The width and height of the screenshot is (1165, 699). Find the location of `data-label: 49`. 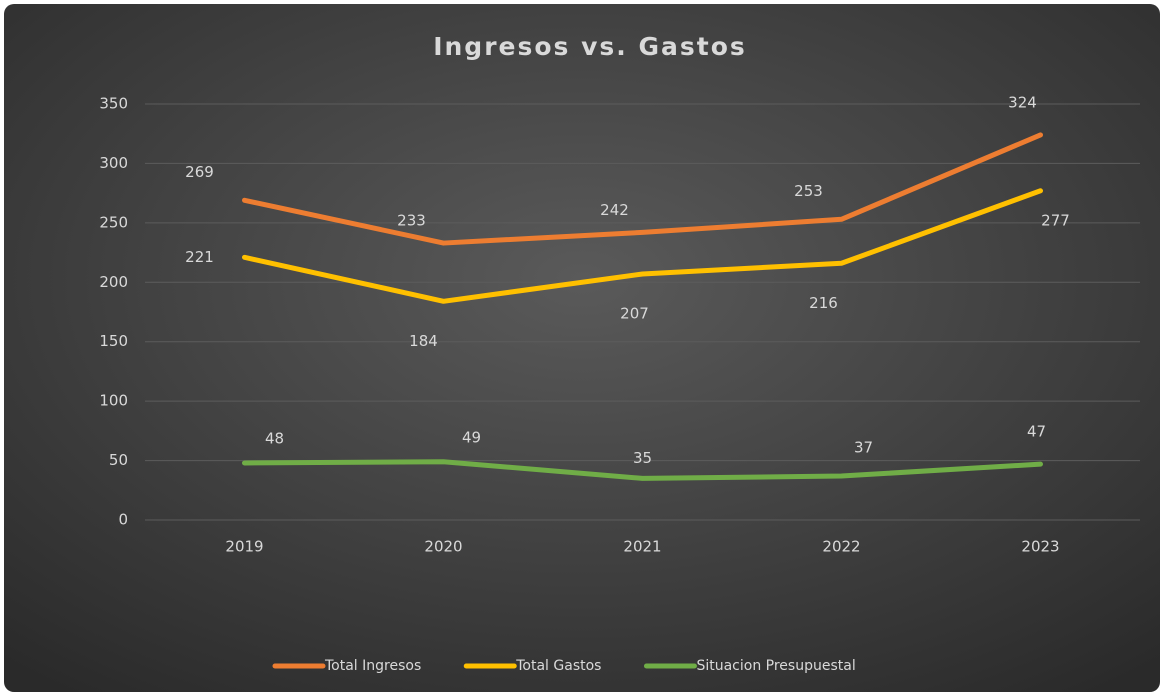

data-label: 49 is located at coordinates (471, 437).